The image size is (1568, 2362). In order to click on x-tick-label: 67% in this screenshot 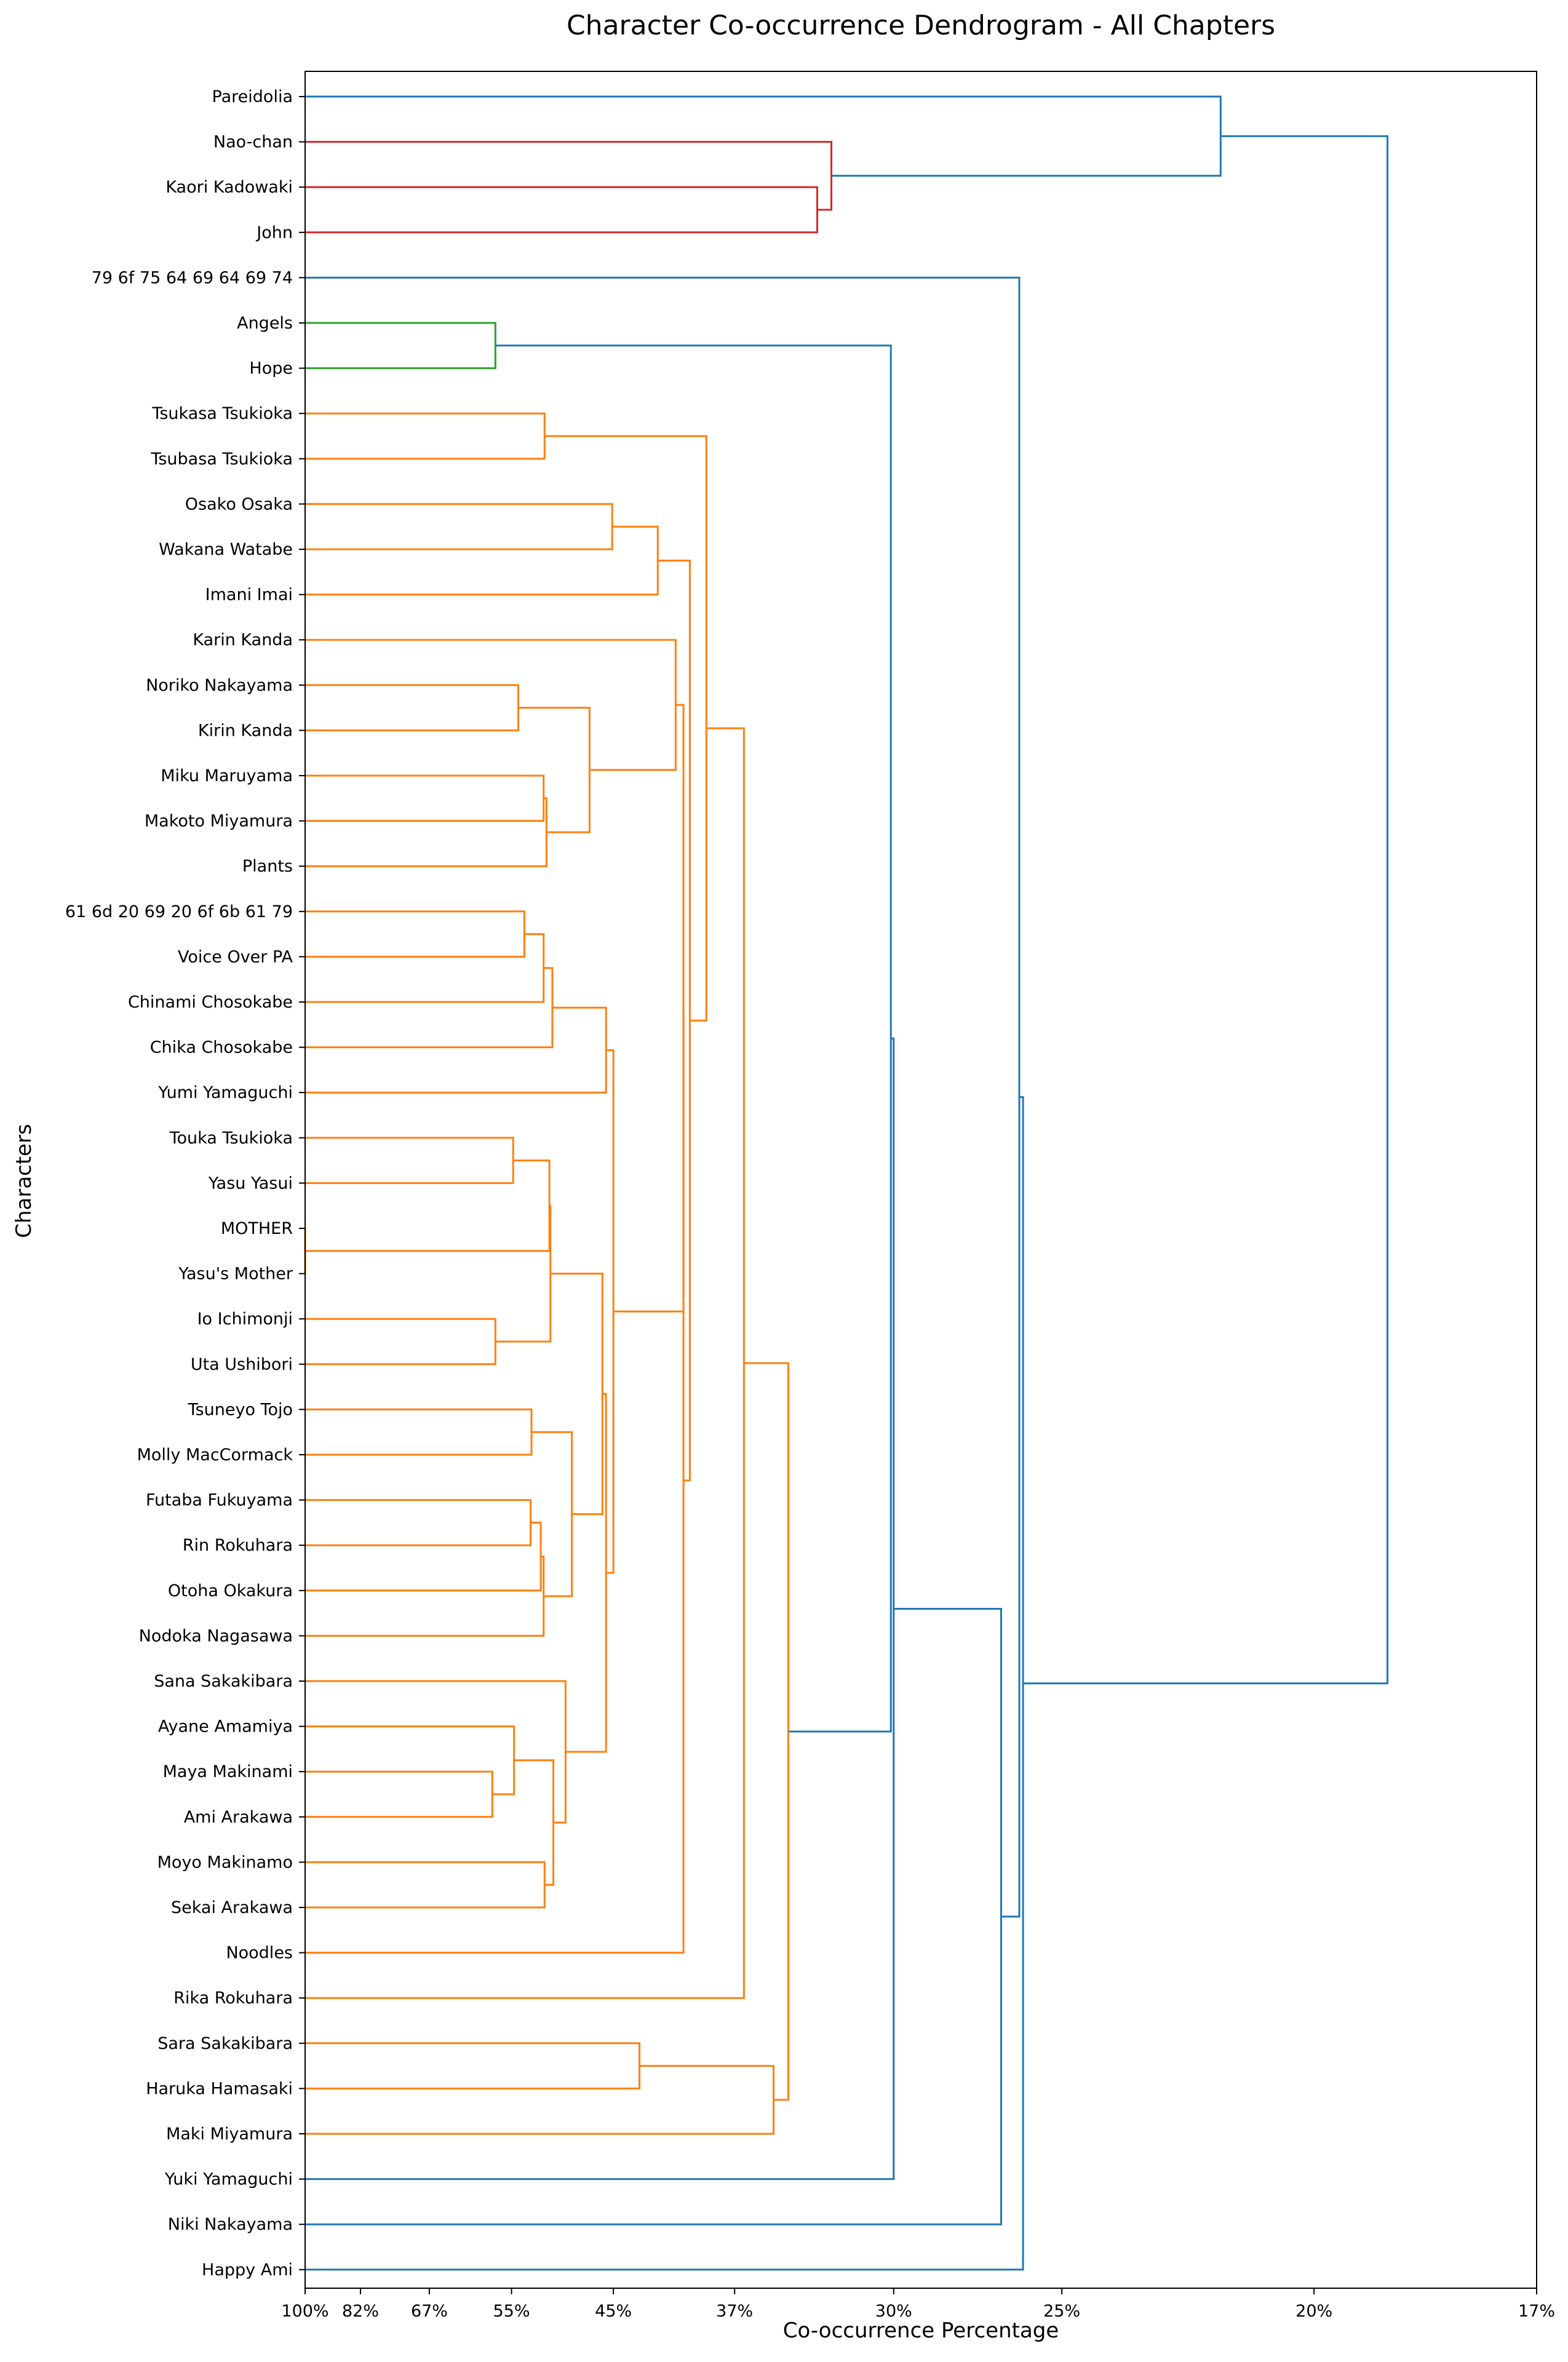, I will do `click(429, 2311)`.